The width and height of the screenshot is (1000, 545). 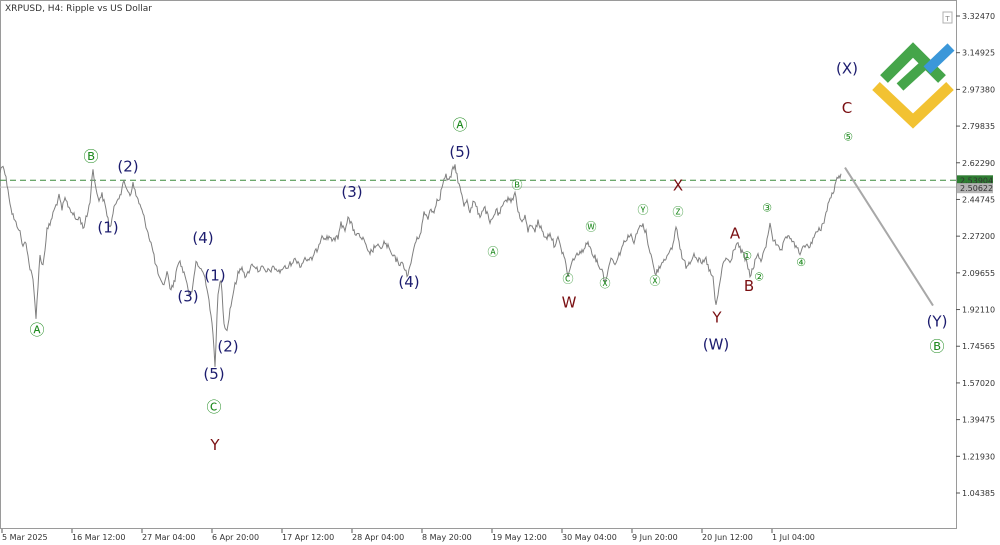 What do you see at coordinates (591, 226) in the screenshot?
I see `wave-label: Ⓦ` at bounding box center [591, 226].